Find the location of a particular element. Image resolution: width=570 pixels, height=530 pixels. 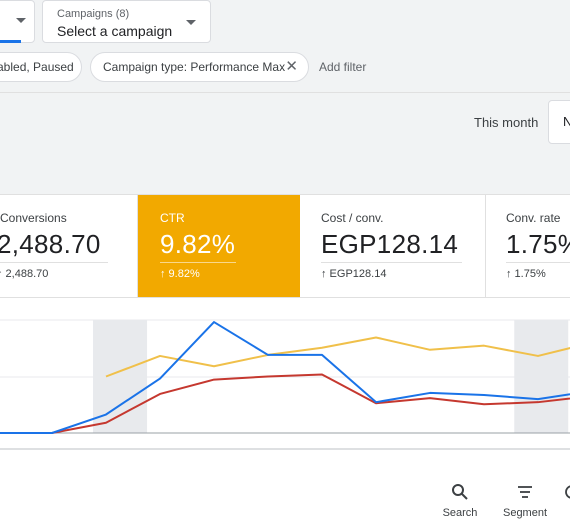

segment-button: Segment is located at coordinates (525, 501).